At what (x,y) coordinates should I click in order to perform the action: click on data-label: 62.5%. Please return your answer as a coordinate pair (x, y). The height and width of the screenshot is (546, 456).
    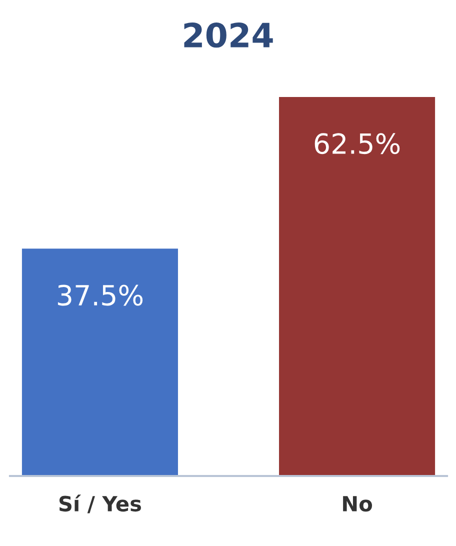
    Looking at the image, I should click on (357, 143).